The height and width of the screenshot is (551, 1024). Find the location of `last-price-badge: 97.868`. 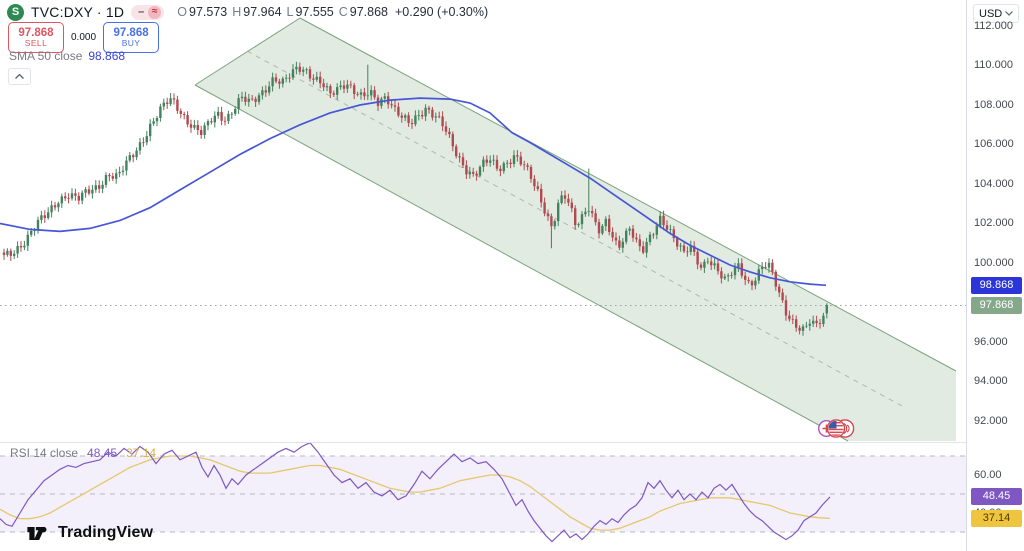

last-price-badge: 97.868 is located at coordinates (996, 305).